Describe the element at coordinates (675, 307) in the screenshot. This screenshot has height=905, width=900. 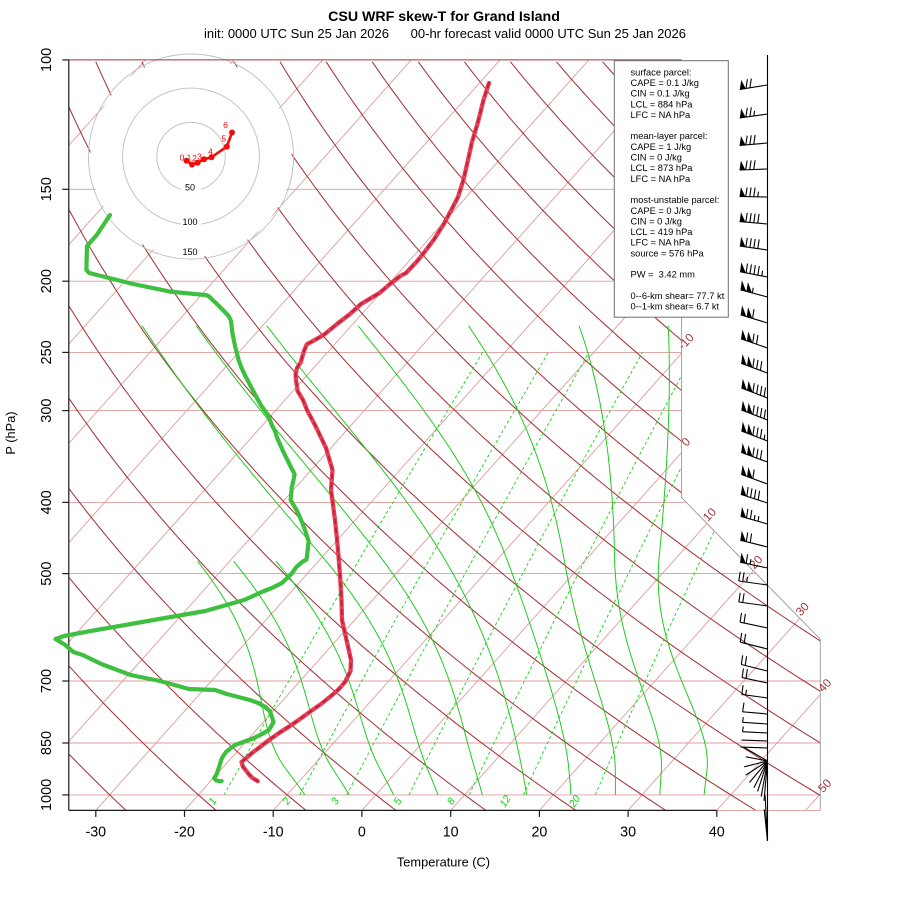
I see `svg-text: 0--1-km shear= 6.7 kt` at that location.